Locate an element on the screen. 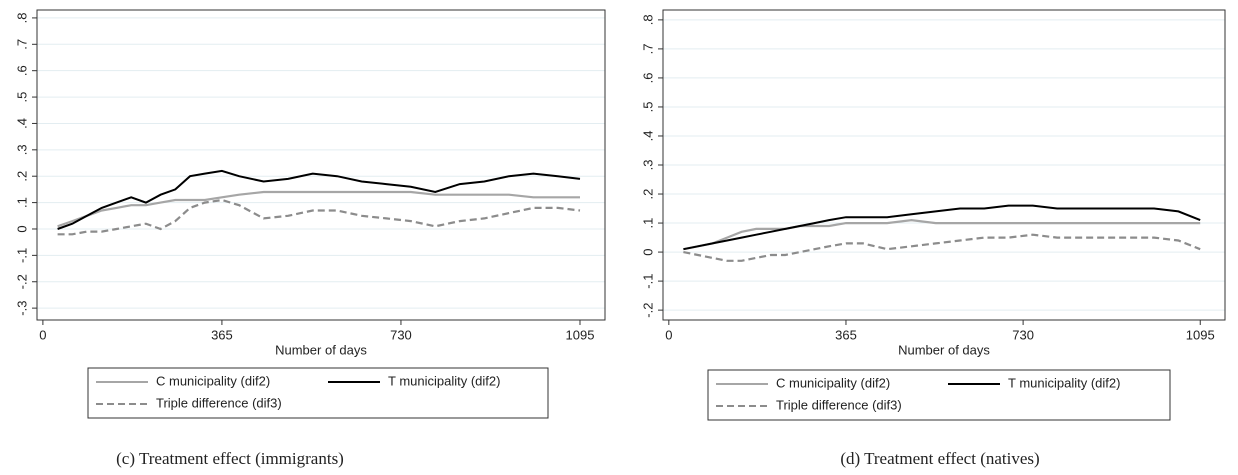 This screenshot has height=475, width=1238. caption: (d) Treatment effect (natives) is located at coordinates (939, 458).